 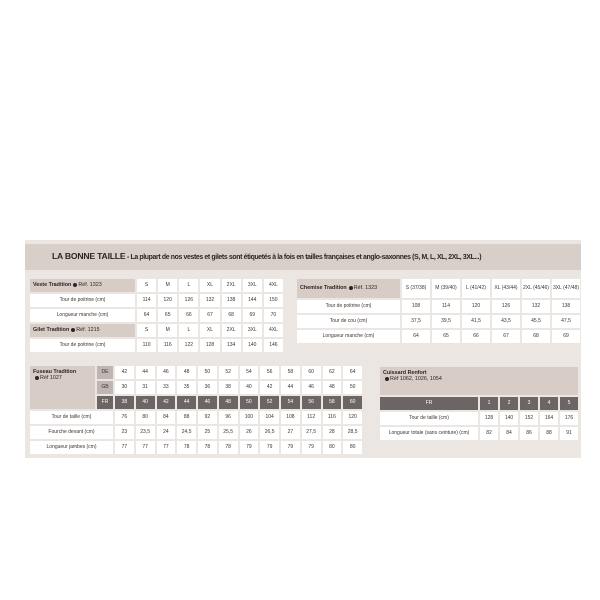 I want to click on table-cell: 23,5, so click(x=145, y=432).